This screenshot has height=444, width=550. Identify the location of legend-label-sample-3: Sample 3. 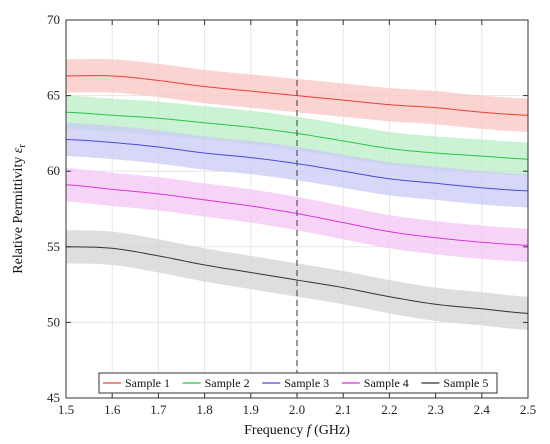
(306, 383).